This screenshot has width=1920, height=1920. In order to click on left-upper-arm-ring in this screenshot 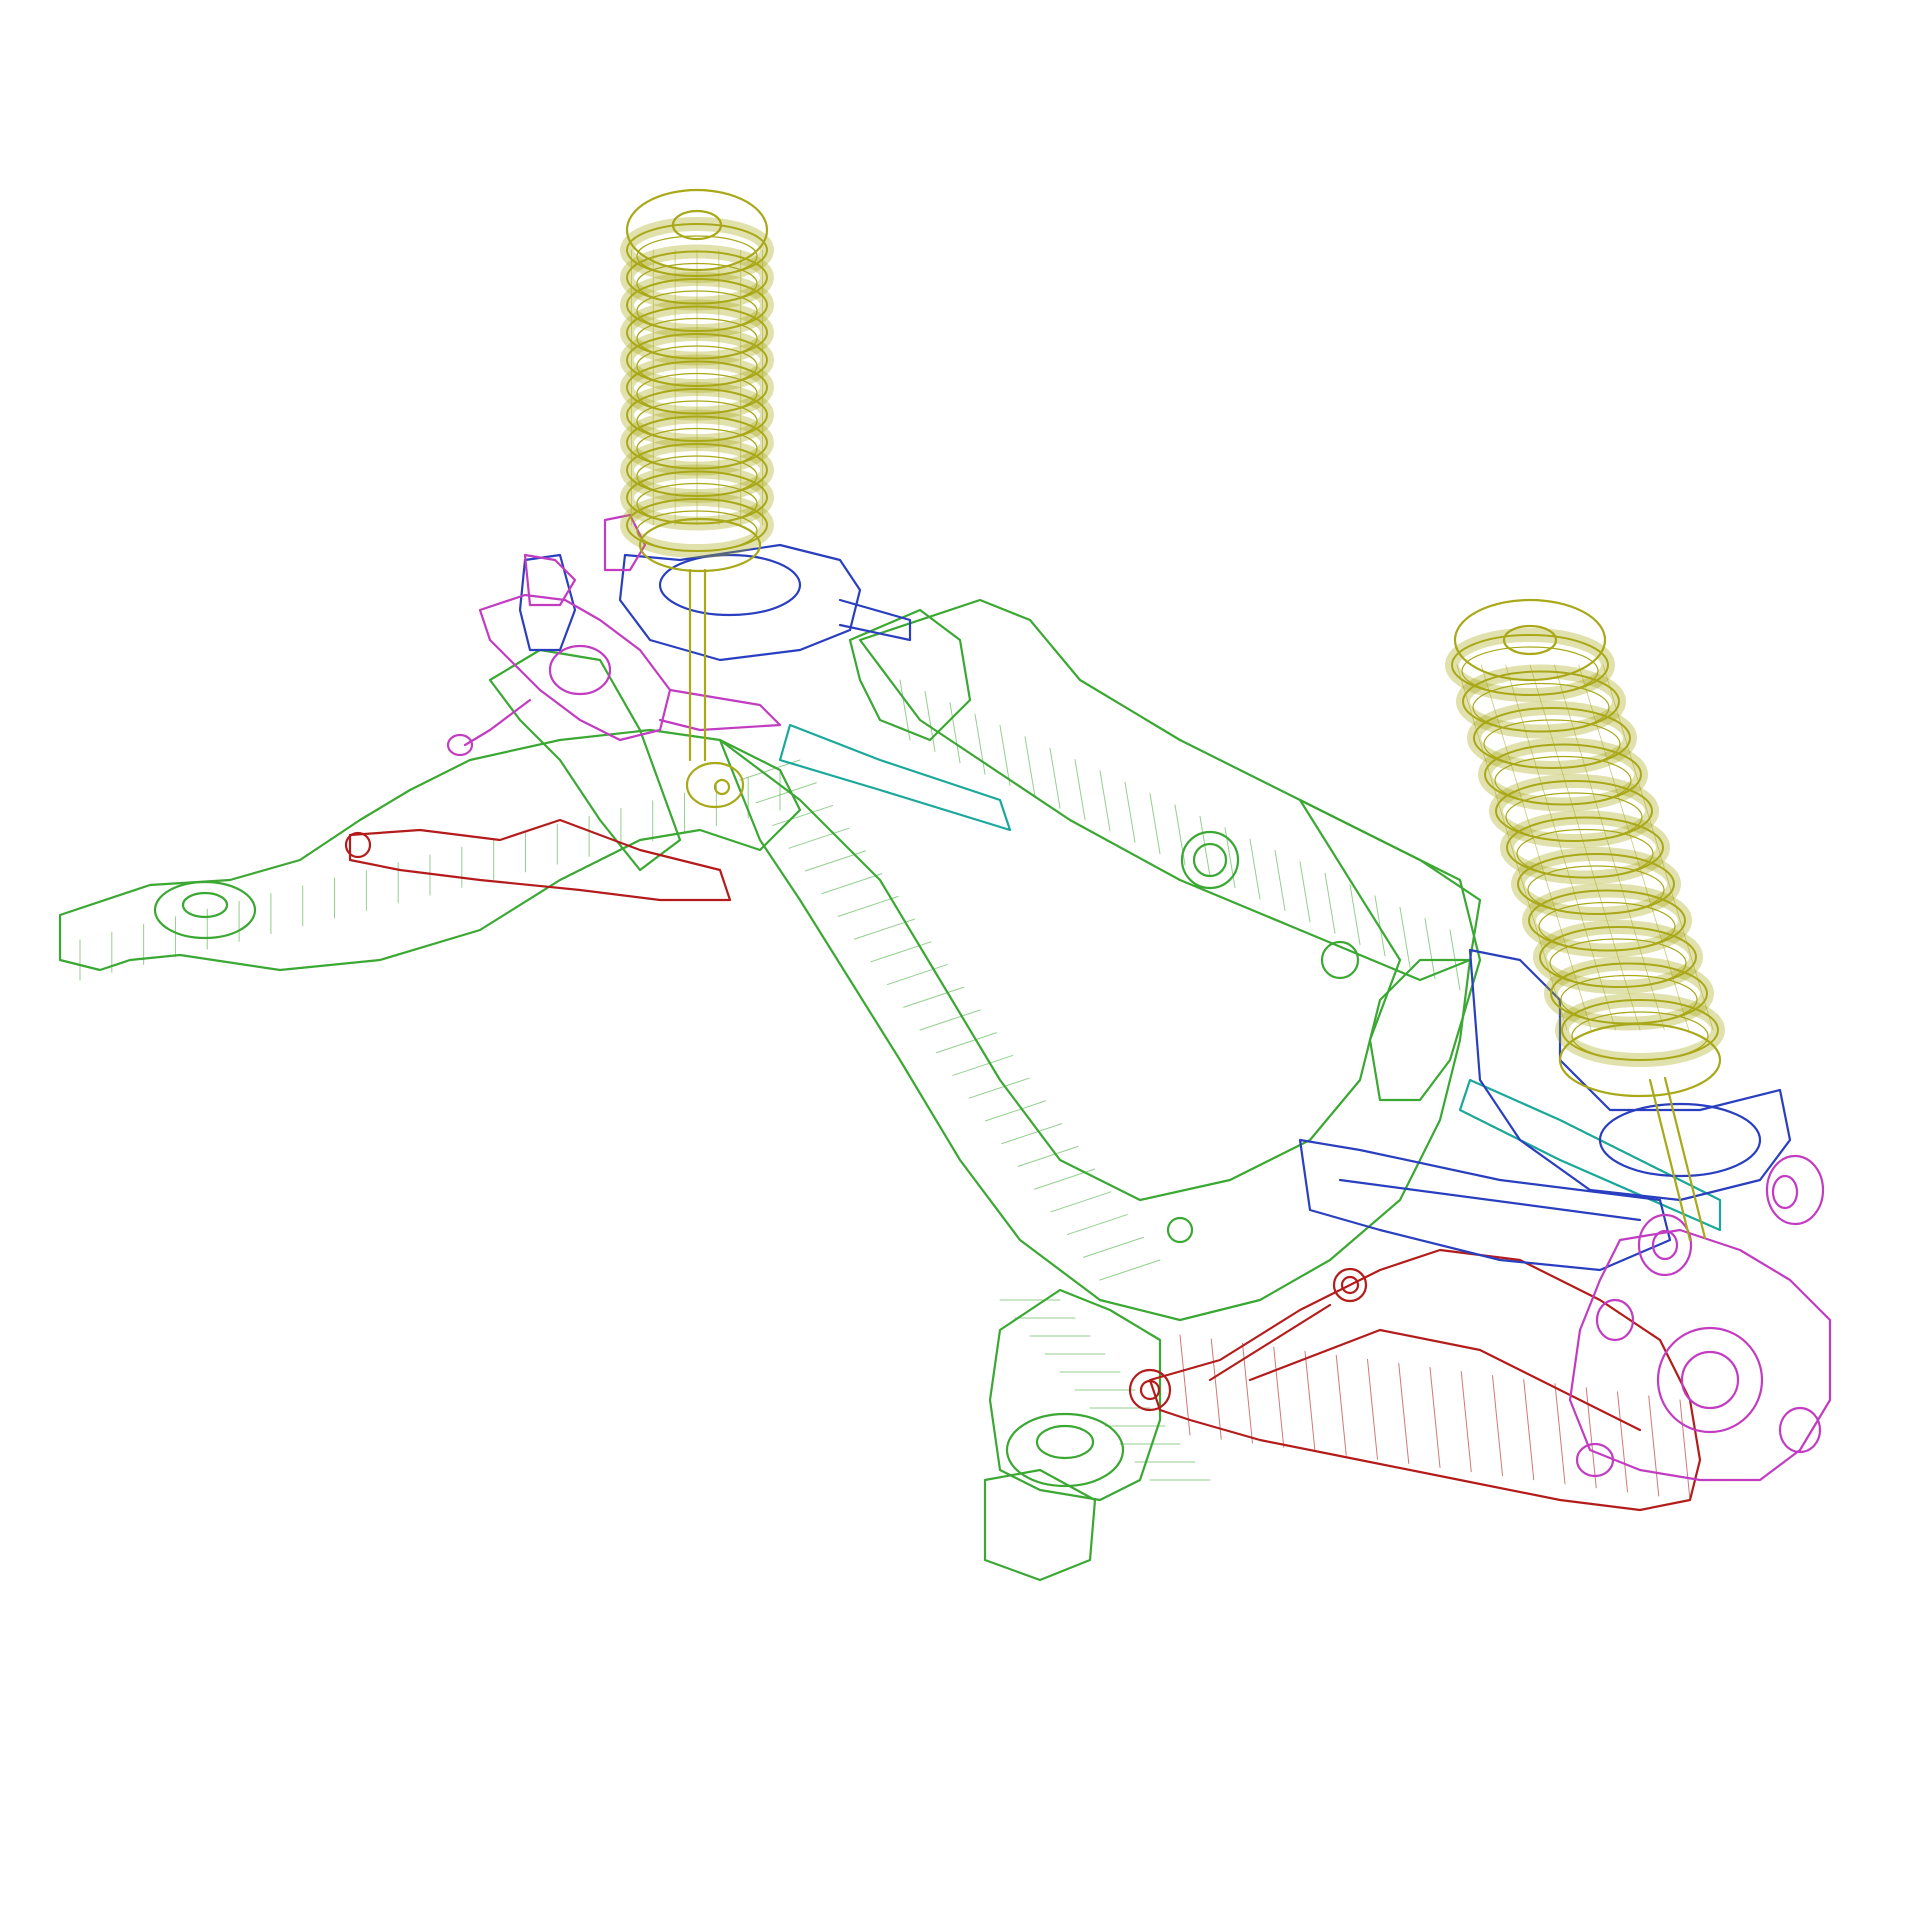, I will do `click(730, 585)`.